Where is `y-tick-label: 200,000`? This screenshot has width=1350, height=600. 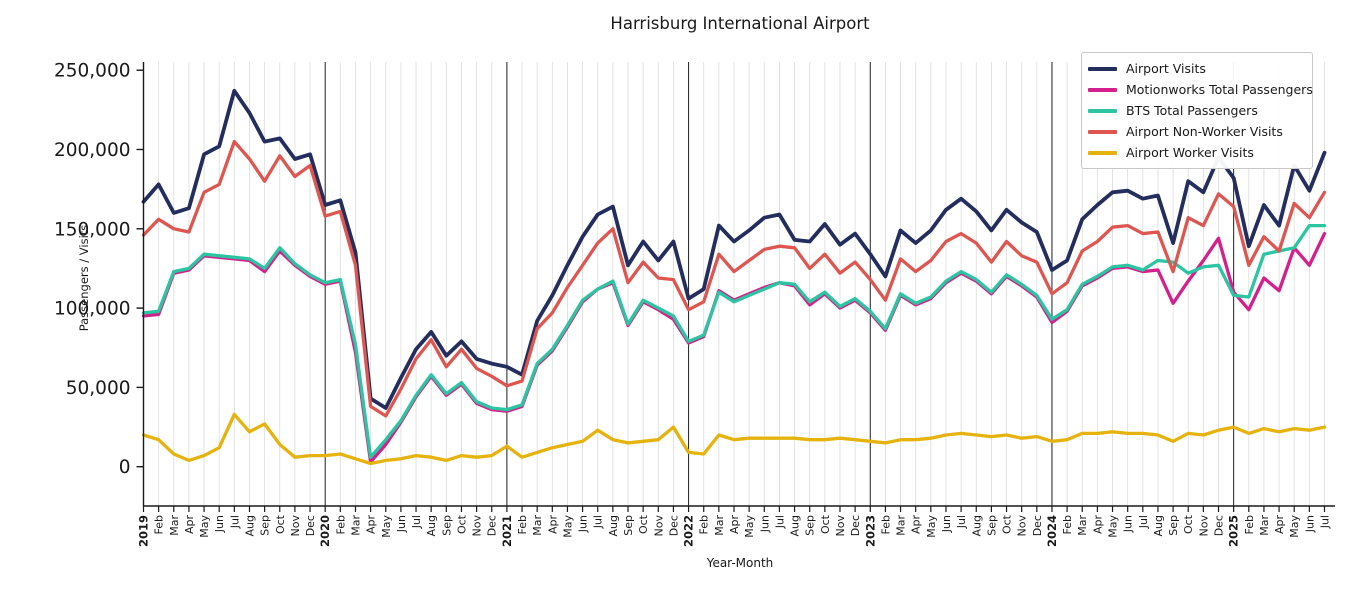
y-tick-label: 200,000 is located at coordinates (92, 150).